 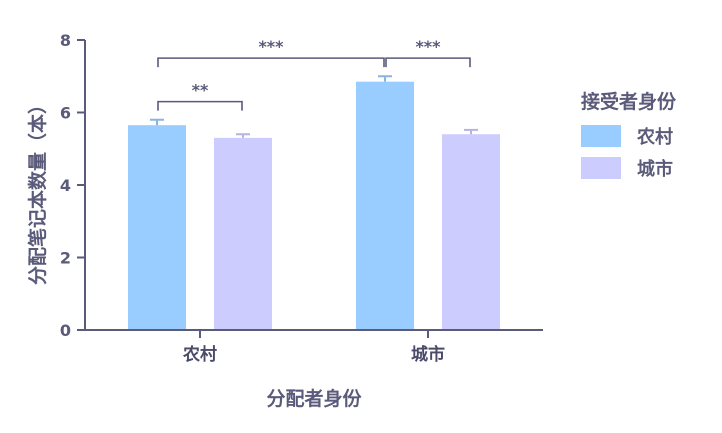 I want to click on y-tick-label: 6, so click(x=65, y=113).